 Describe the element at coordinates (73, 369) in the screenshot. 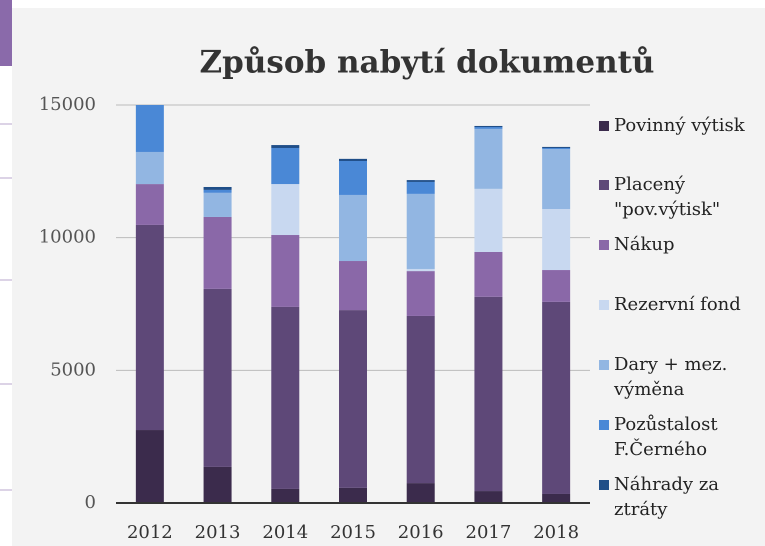

I see `y-tick-label: 5000` at that location.